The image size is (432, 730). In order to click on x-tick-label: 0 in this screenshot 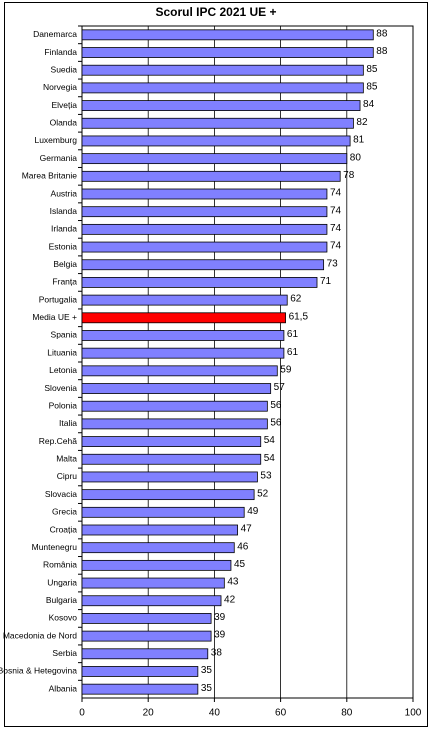, I will do `click(82, 713)`.